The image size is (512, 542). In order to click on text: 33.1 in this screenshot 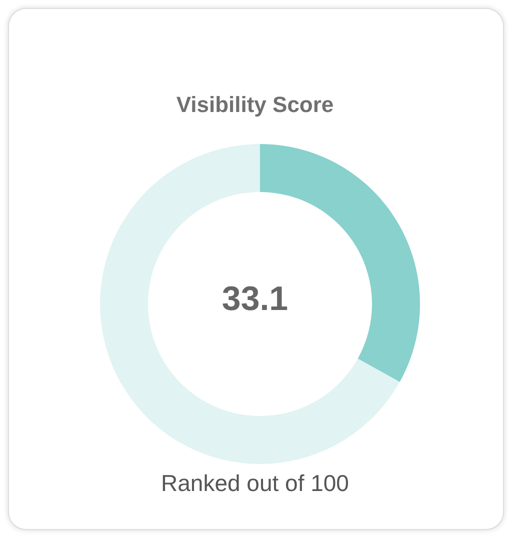, I will do `click(255, 299)`.